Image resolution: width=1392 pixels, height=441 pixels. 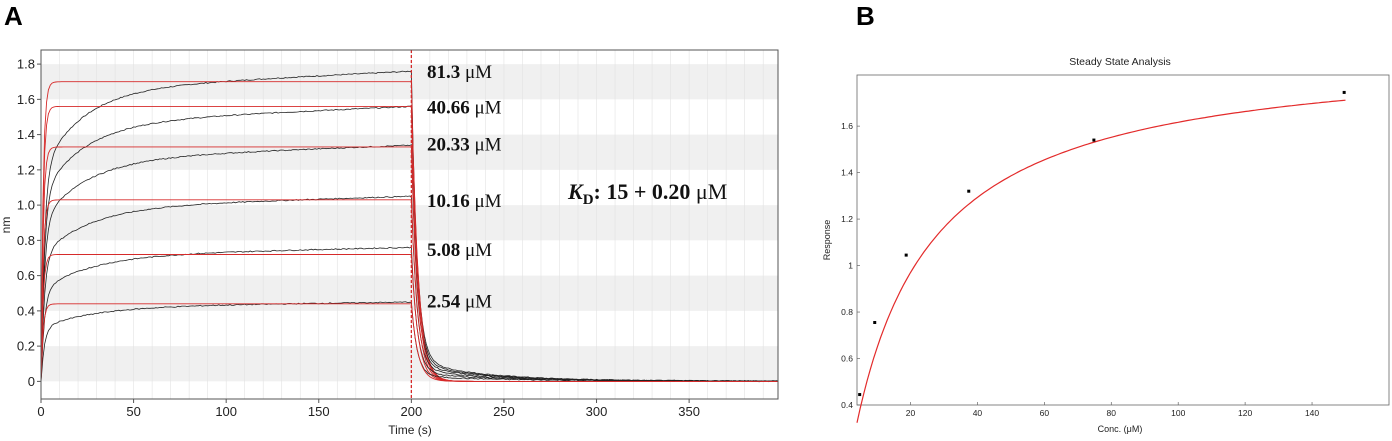 I want to click on concentration-label: 20.33 μM, so click(x=464, y=144).